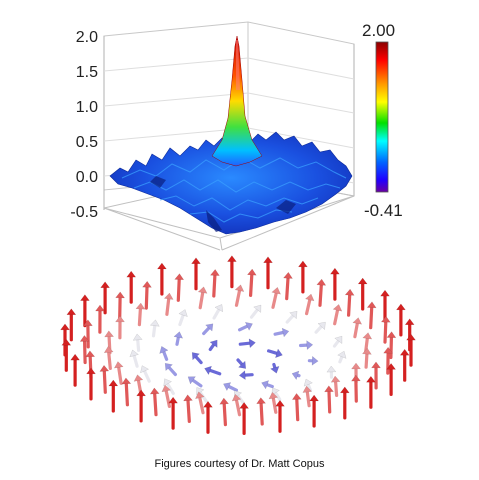  What do you see at coordinates (87, 177) in the screenshot?
I see `z-tick-label: 0.0` at bounding box center [87, 177].